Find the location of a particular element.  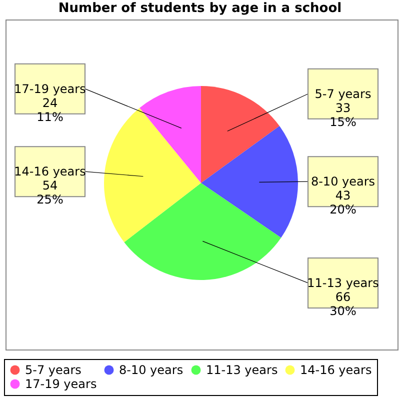

chart-title: Number of students by age in a school is located at coordinates (200, 8).